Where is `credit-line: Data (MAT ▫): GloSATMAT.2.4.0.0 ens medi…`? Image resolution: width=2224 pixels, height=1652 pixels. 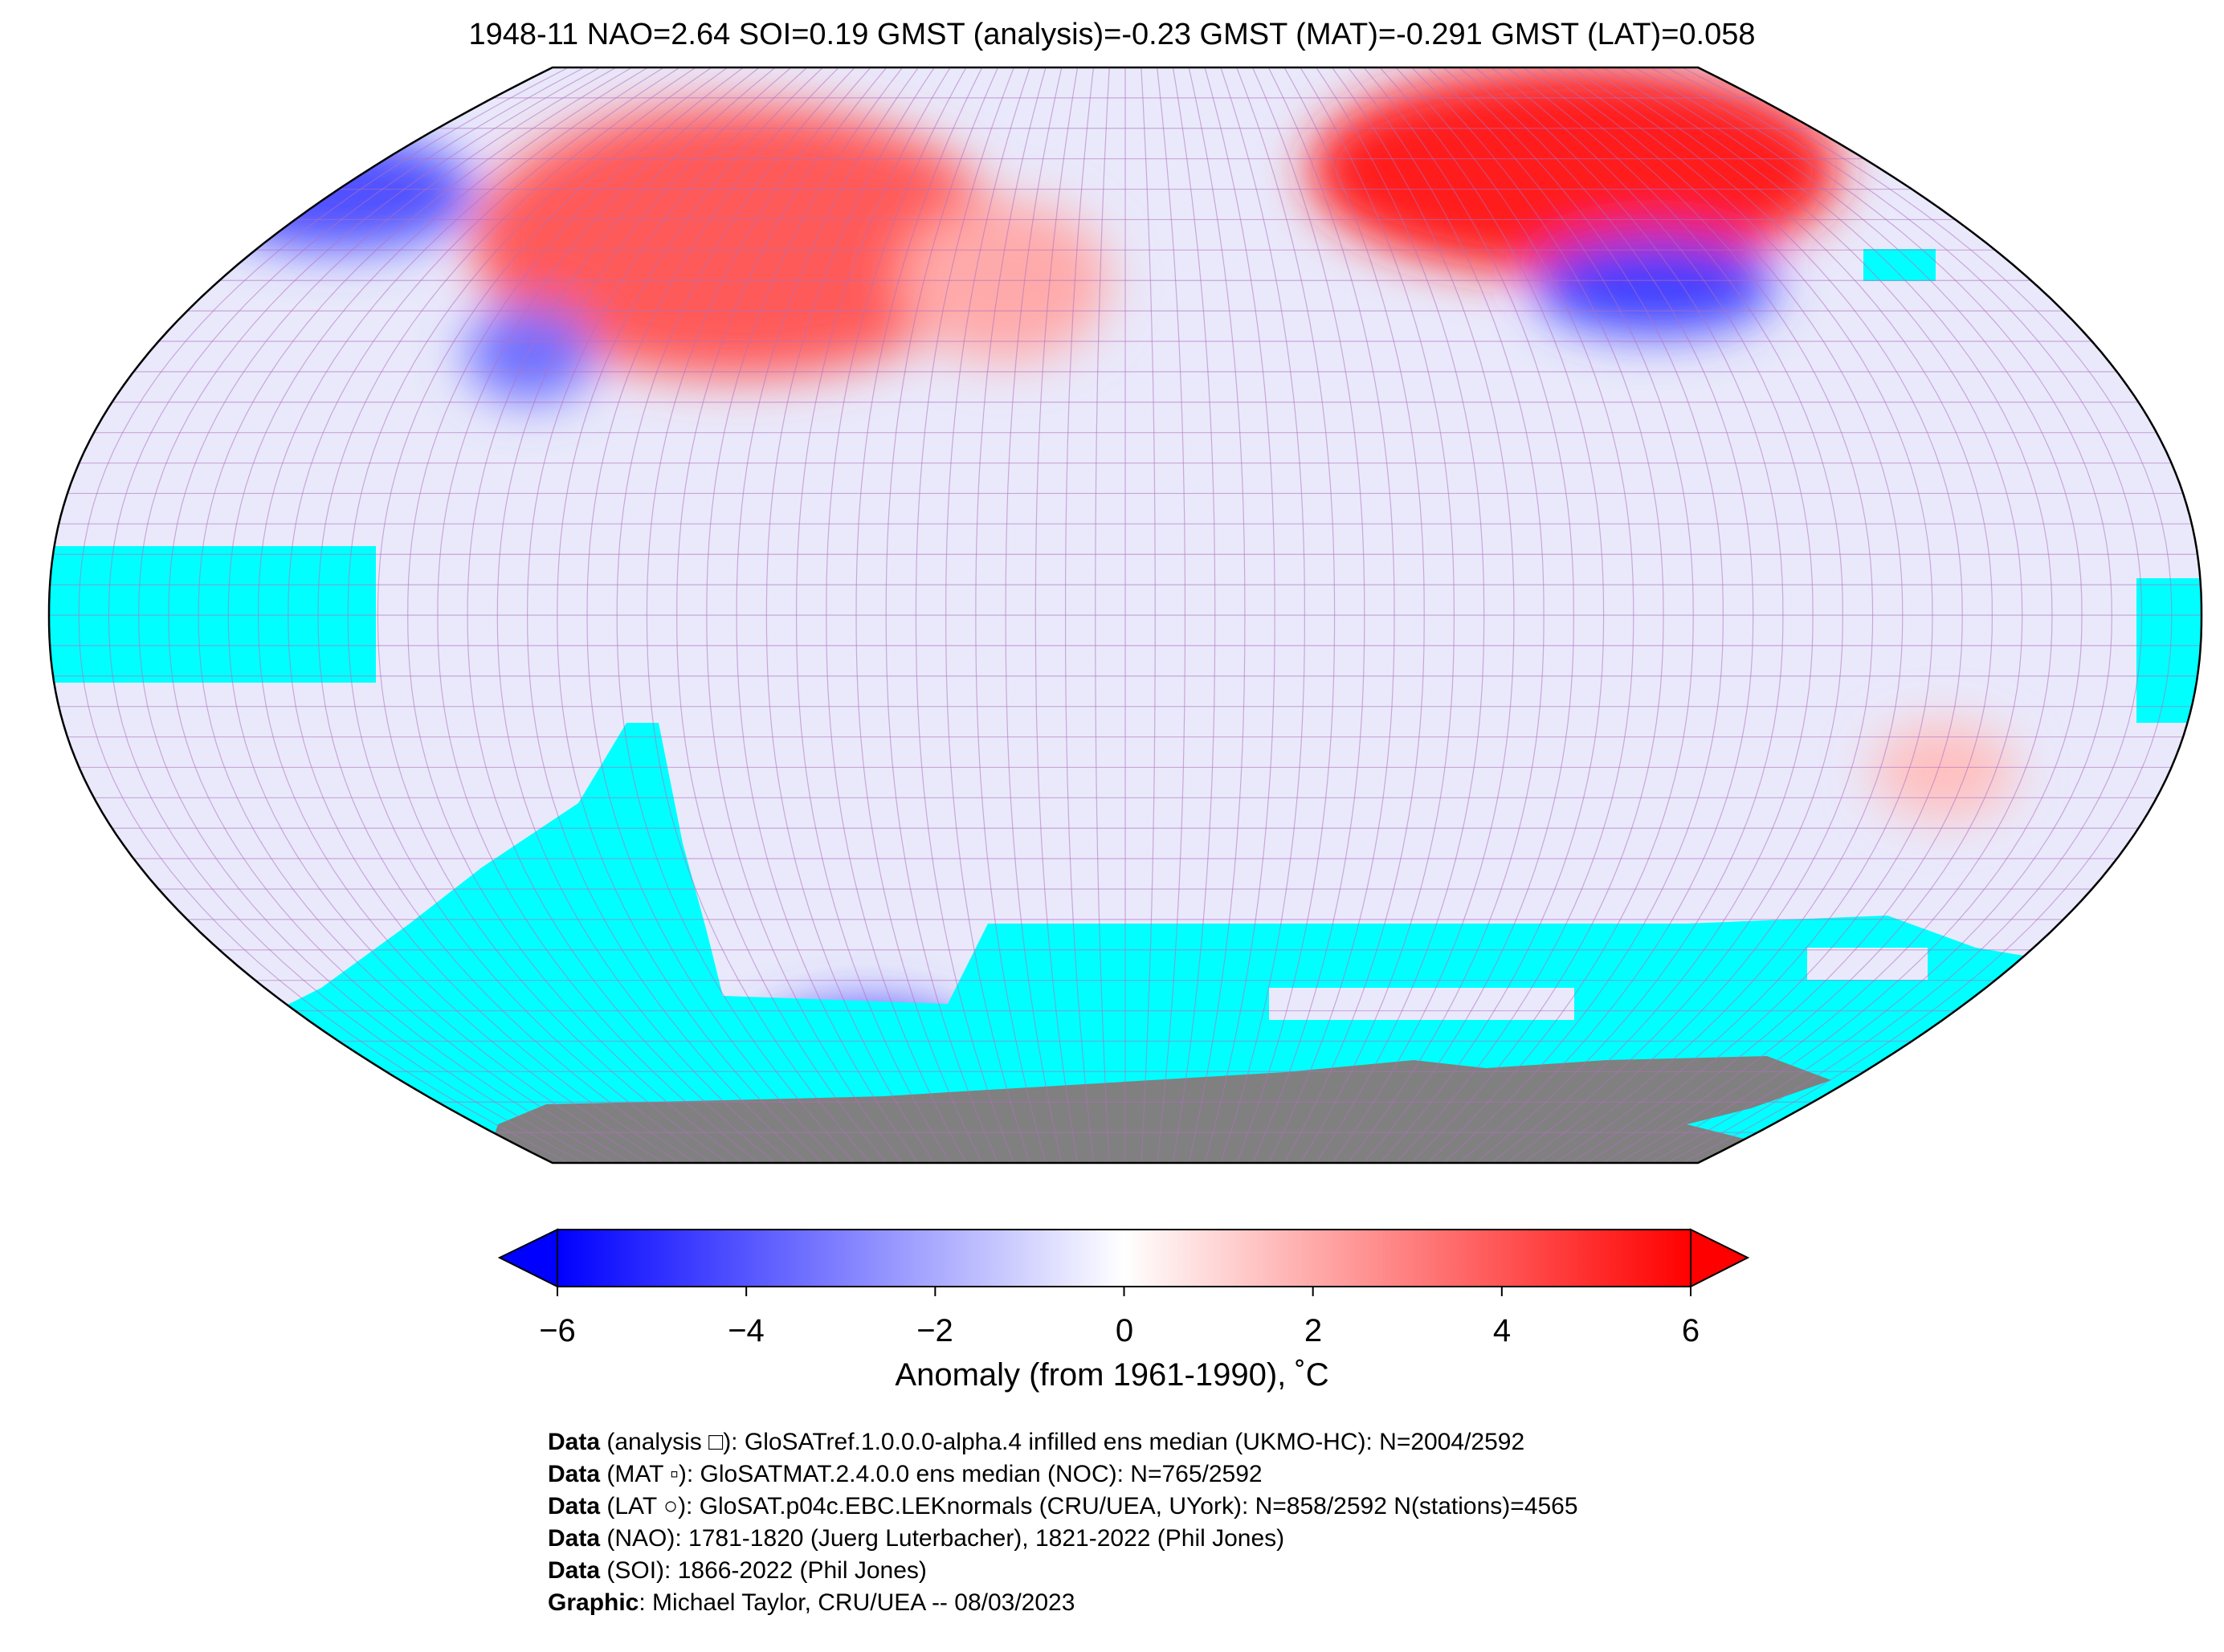 credit-line: Data (MAT ▫): GloSATMAT.2.4.0.0 ens medi… is located at coordinates (905, 1474).